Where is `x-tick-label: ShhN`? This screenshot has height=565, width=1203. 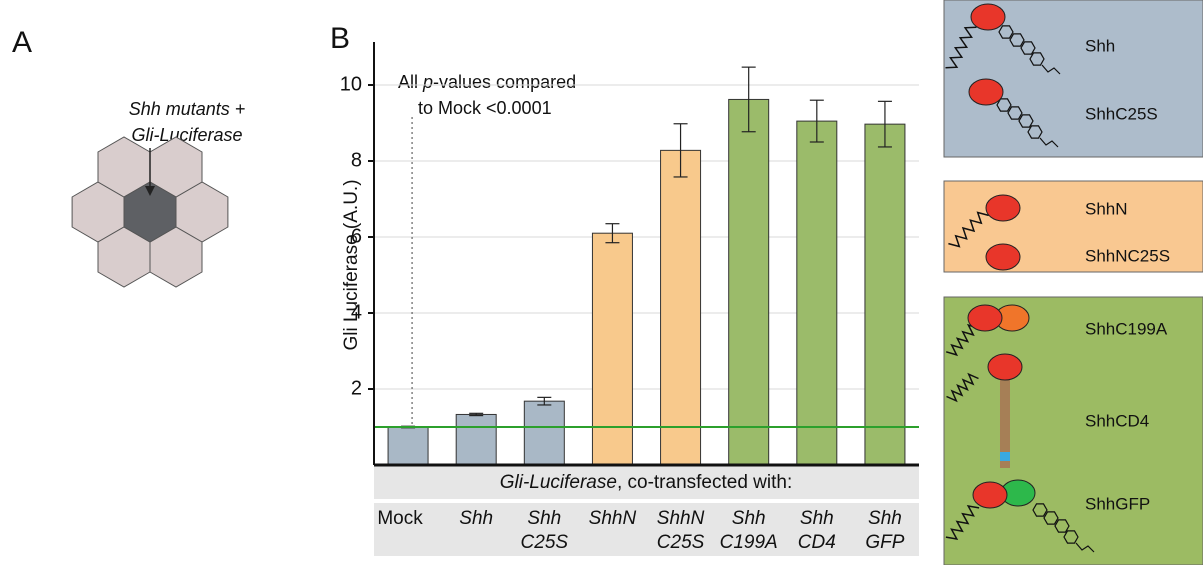 x-tick-label: ShhN is located at coordinates (612, 518).